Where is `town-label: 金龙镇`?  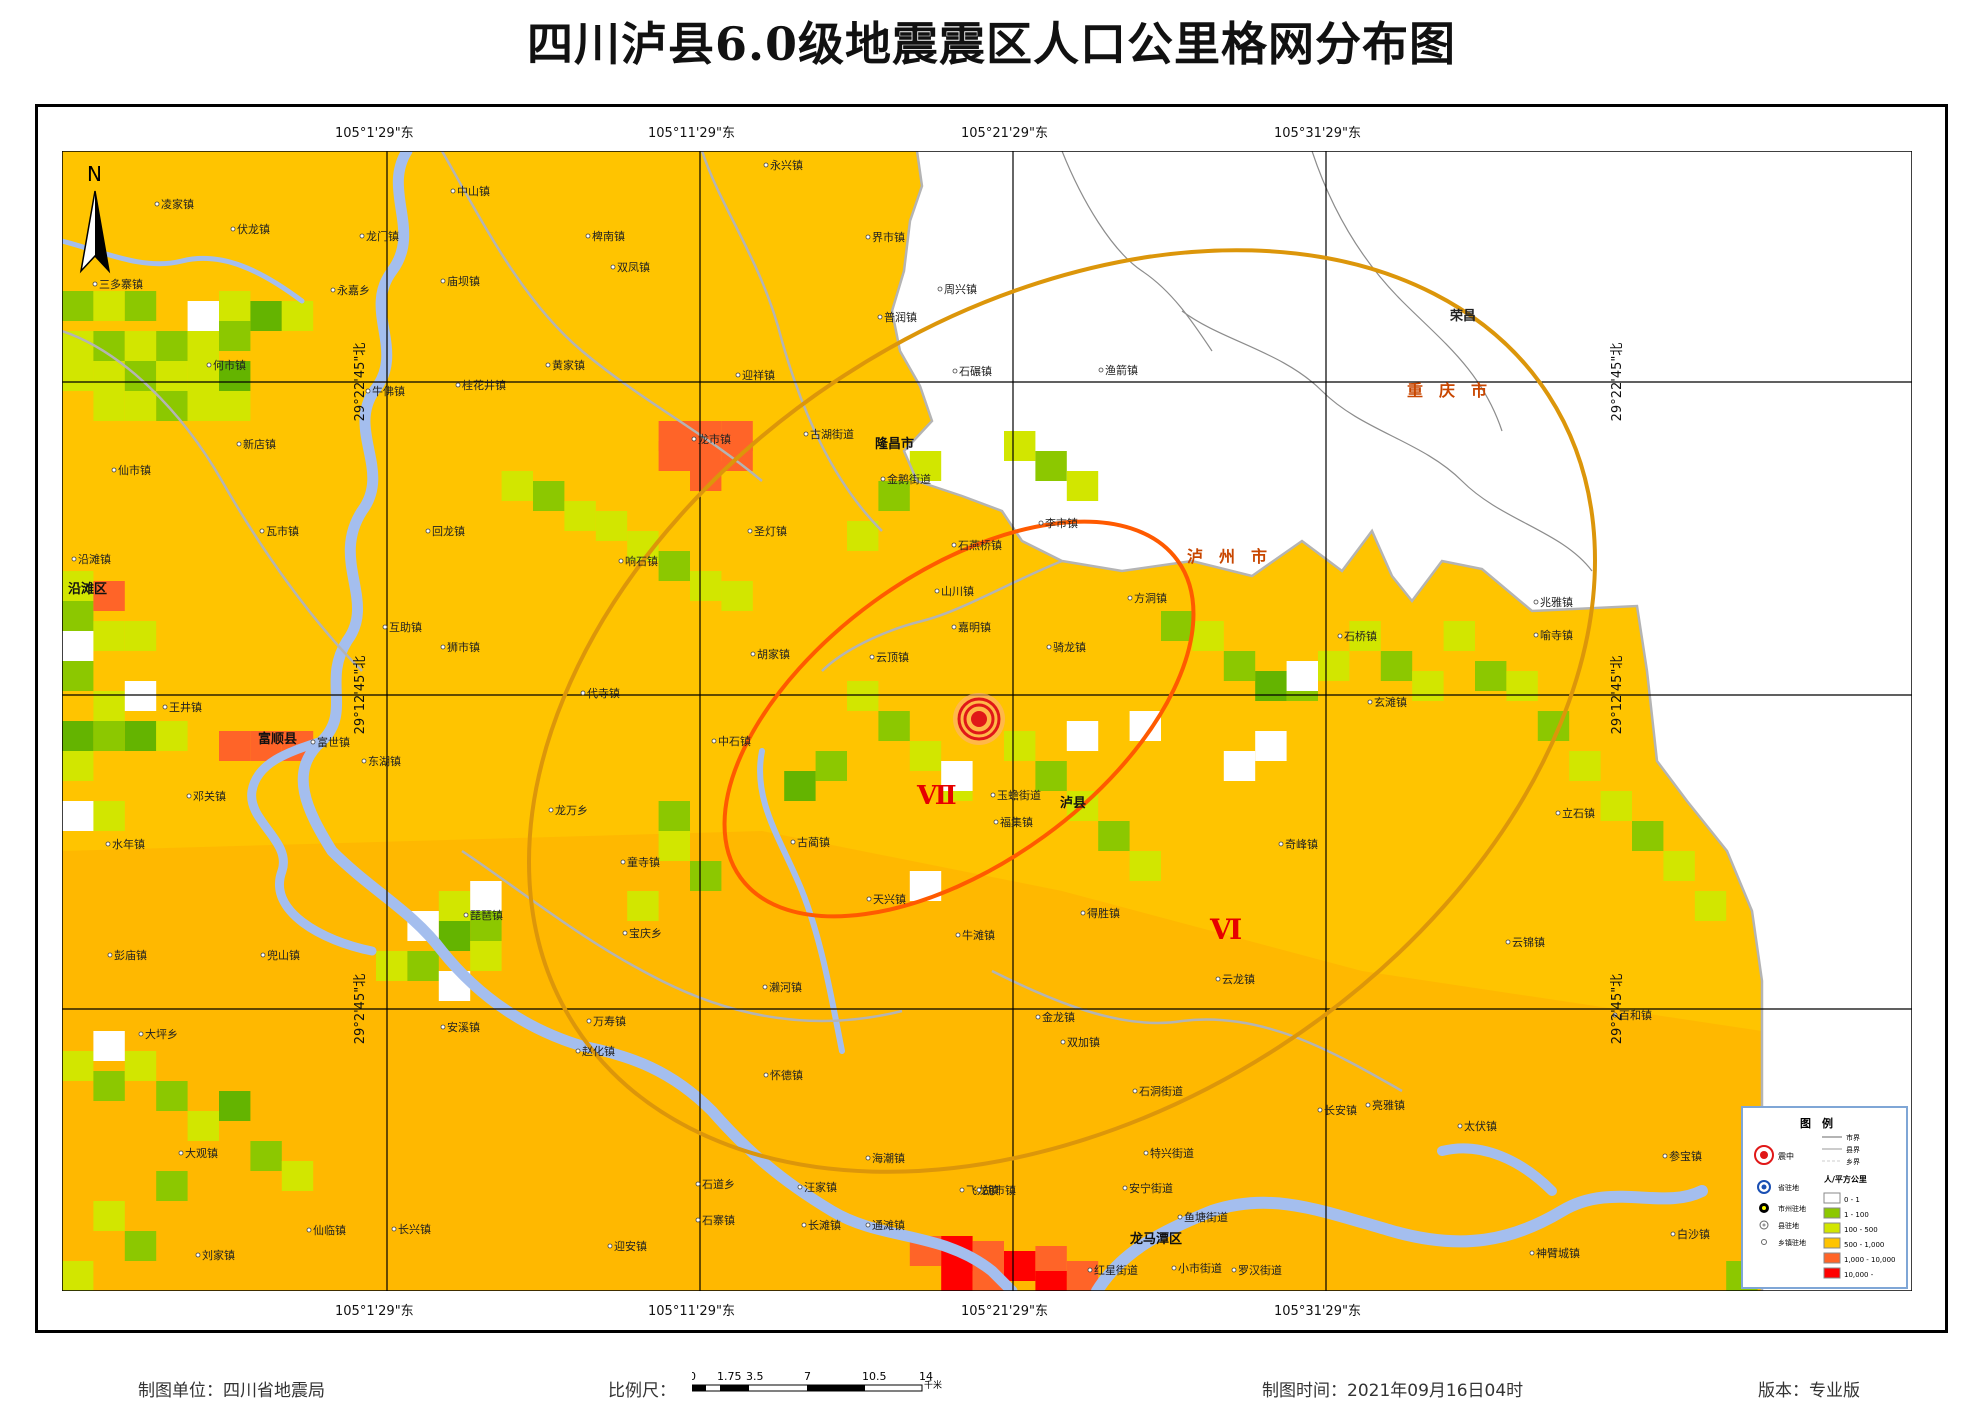 town-label: 金龙镇 is located at coordinates (1055, 1017).